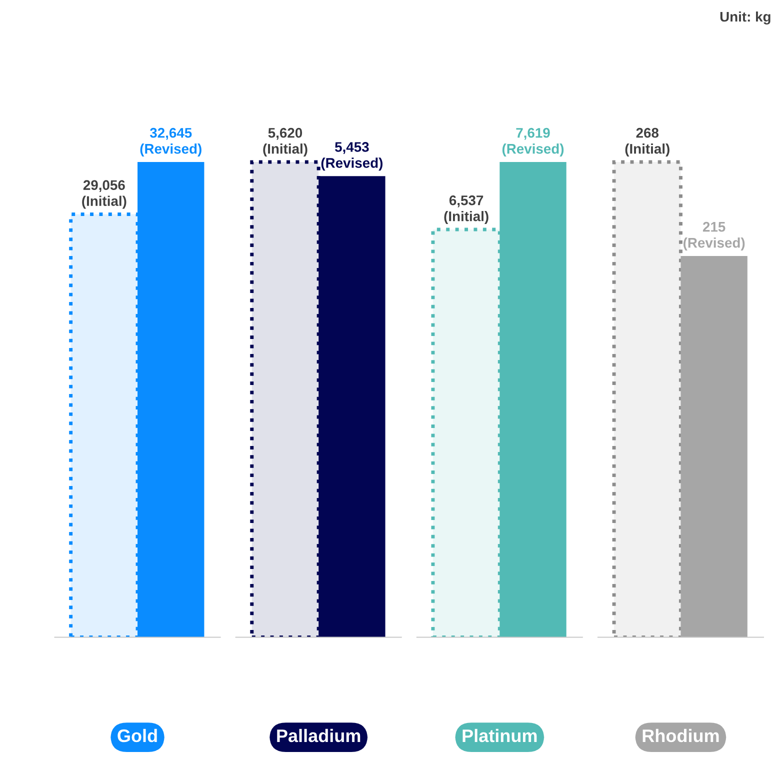  Describe the element at coordinates (745, 17) in the screenshot. I see `text: Unit: kg` at that location.